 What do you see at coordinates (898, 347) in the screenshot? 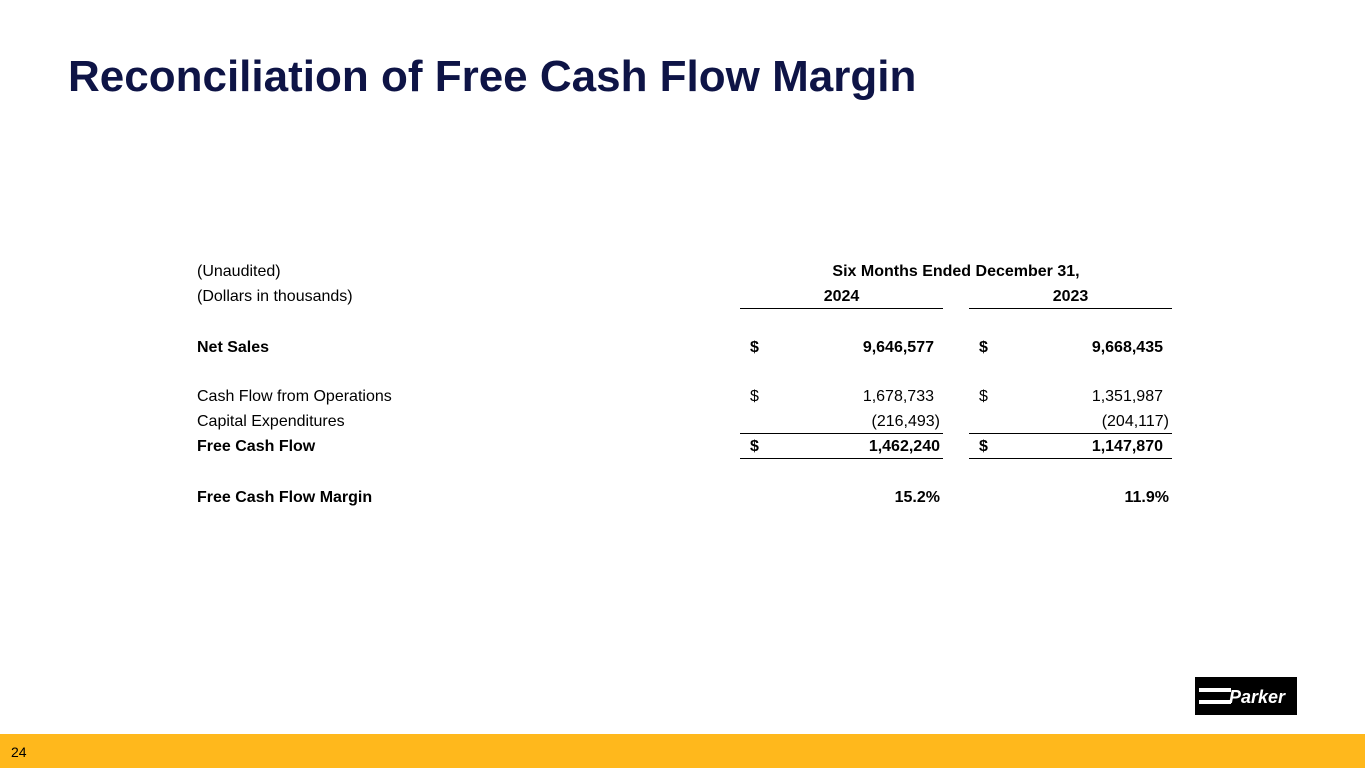
I see `value-2024: 9,646,577` at bounding box center [898, 347].